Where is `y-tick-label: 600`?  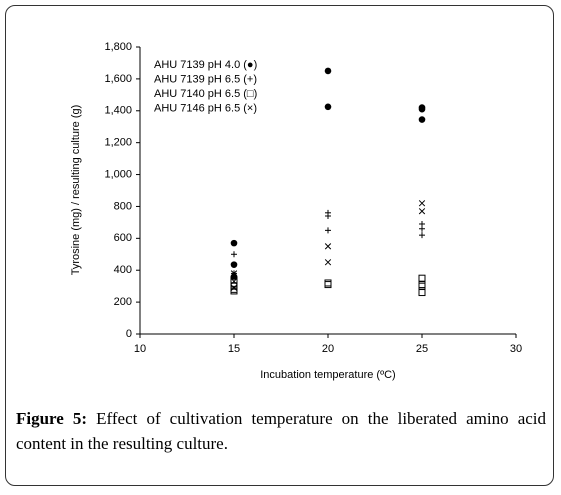
y-tick-label: 600 is located at coordinates (123, 238).